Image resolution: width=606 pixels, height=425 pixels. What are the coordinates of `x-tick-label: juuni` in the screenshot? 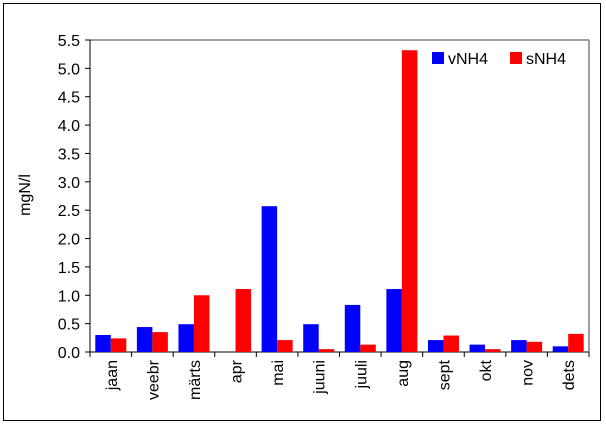 It's located at (320, 377).